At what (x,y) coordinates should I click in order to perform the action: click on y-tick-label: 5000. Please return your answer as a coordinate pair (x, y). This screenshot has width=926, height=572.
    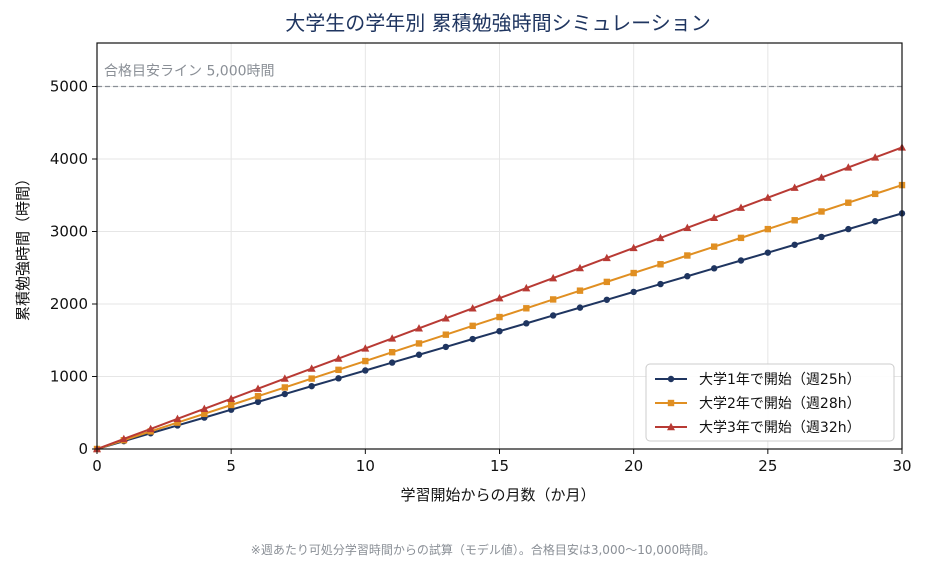
    Looking at the image, I should click on (69, 87).